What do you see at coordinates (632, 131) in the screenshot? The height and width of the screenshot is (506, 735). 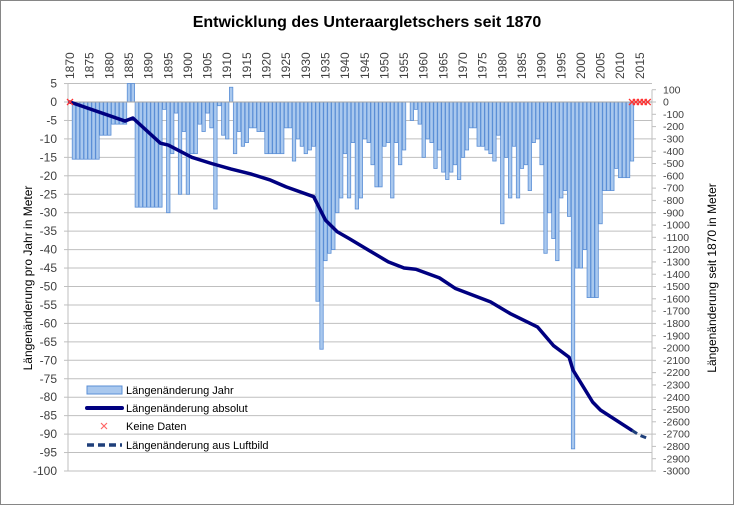 I see `bar-2013` at bounding box center [632, 131].